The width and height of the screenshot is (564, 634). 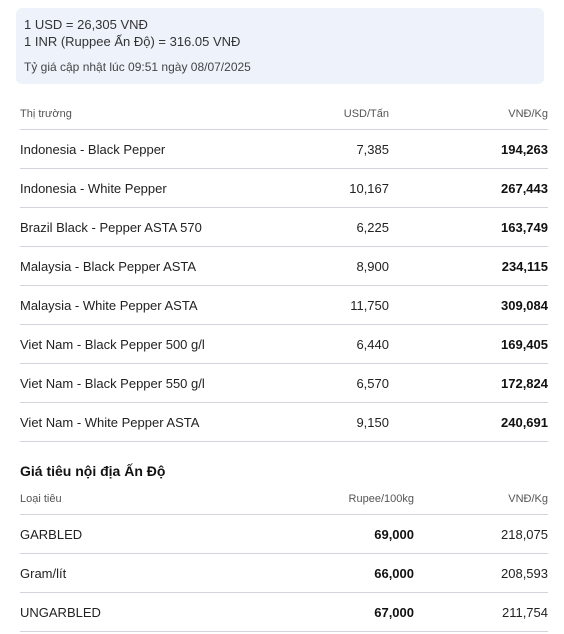 I want to click on market-name: Indonesia - Black Pepper, so click(x=175, y=149).